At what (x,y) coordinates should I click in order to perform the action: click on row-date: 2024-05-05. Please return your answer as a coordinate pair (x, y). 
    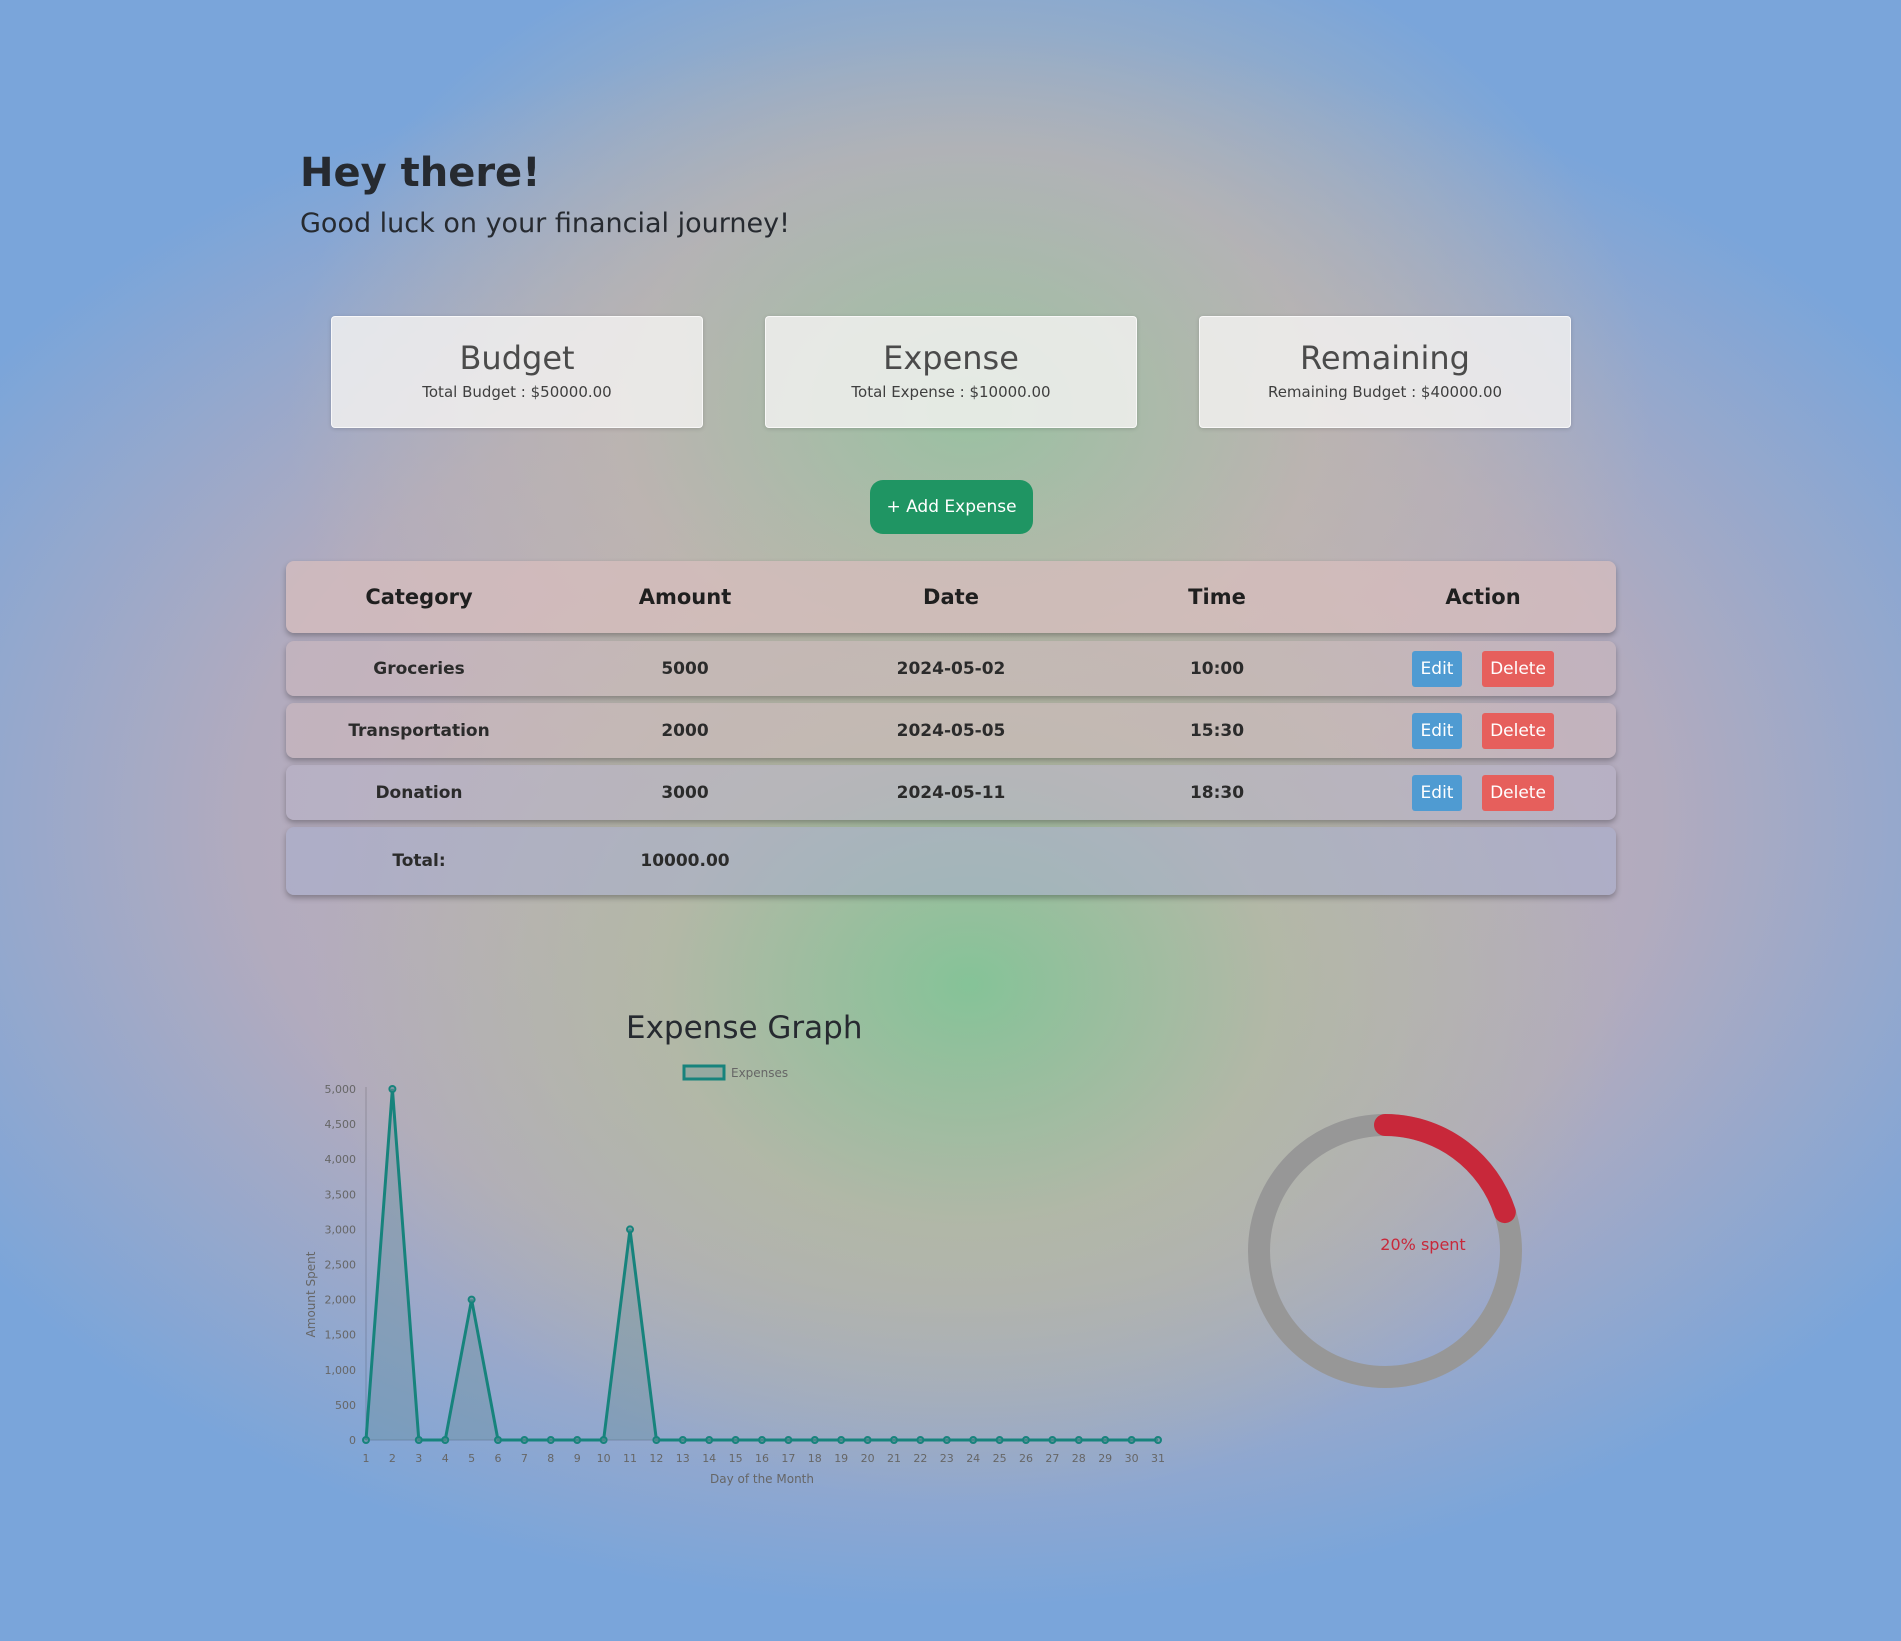
    Looking at the image, I should click on (951, 730).